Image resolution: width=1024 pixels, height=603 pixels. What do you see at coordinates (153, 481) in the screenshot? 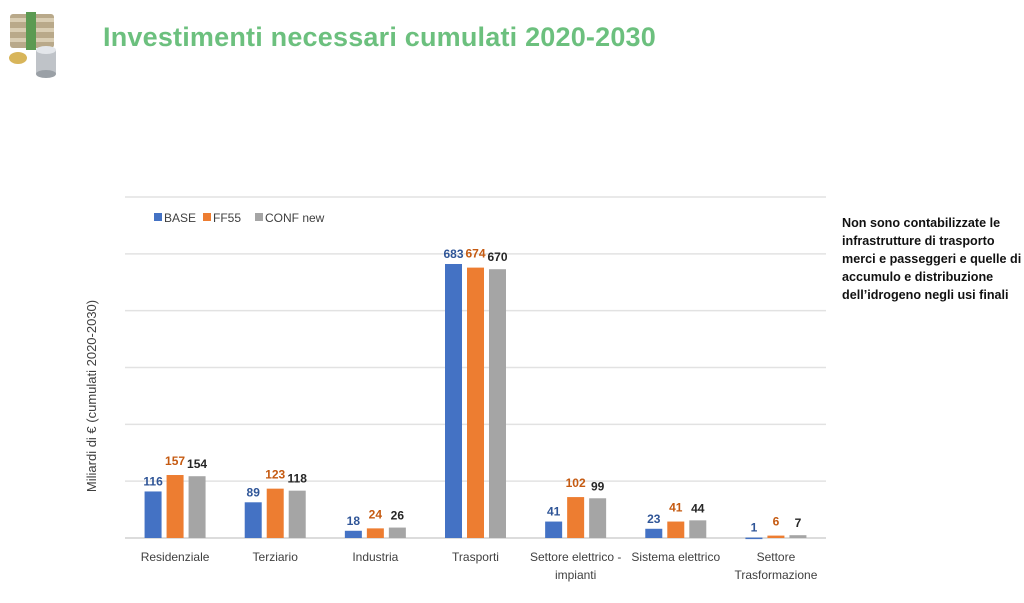
I see `data-label: 116` at bounding box center [153, 481].